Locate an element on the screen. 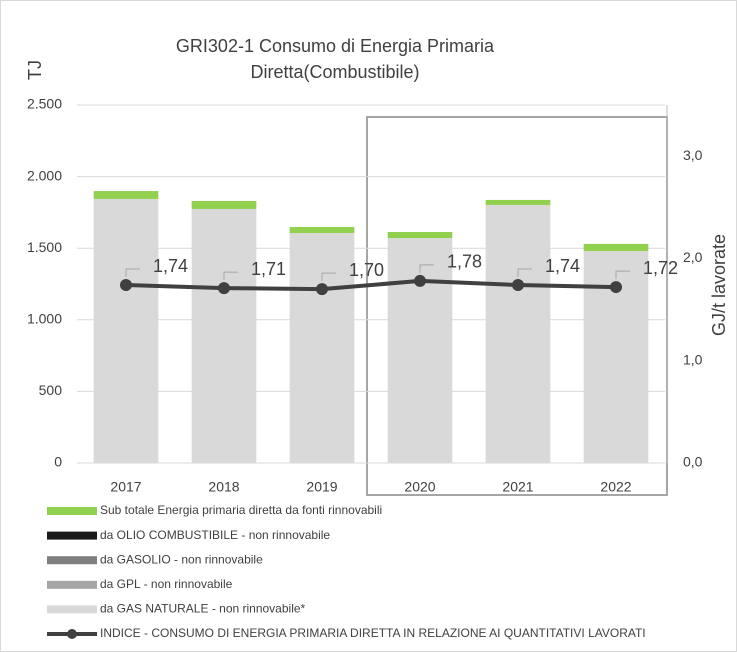  y-tick-label: 2.000 is located at coordinates (44, 175).